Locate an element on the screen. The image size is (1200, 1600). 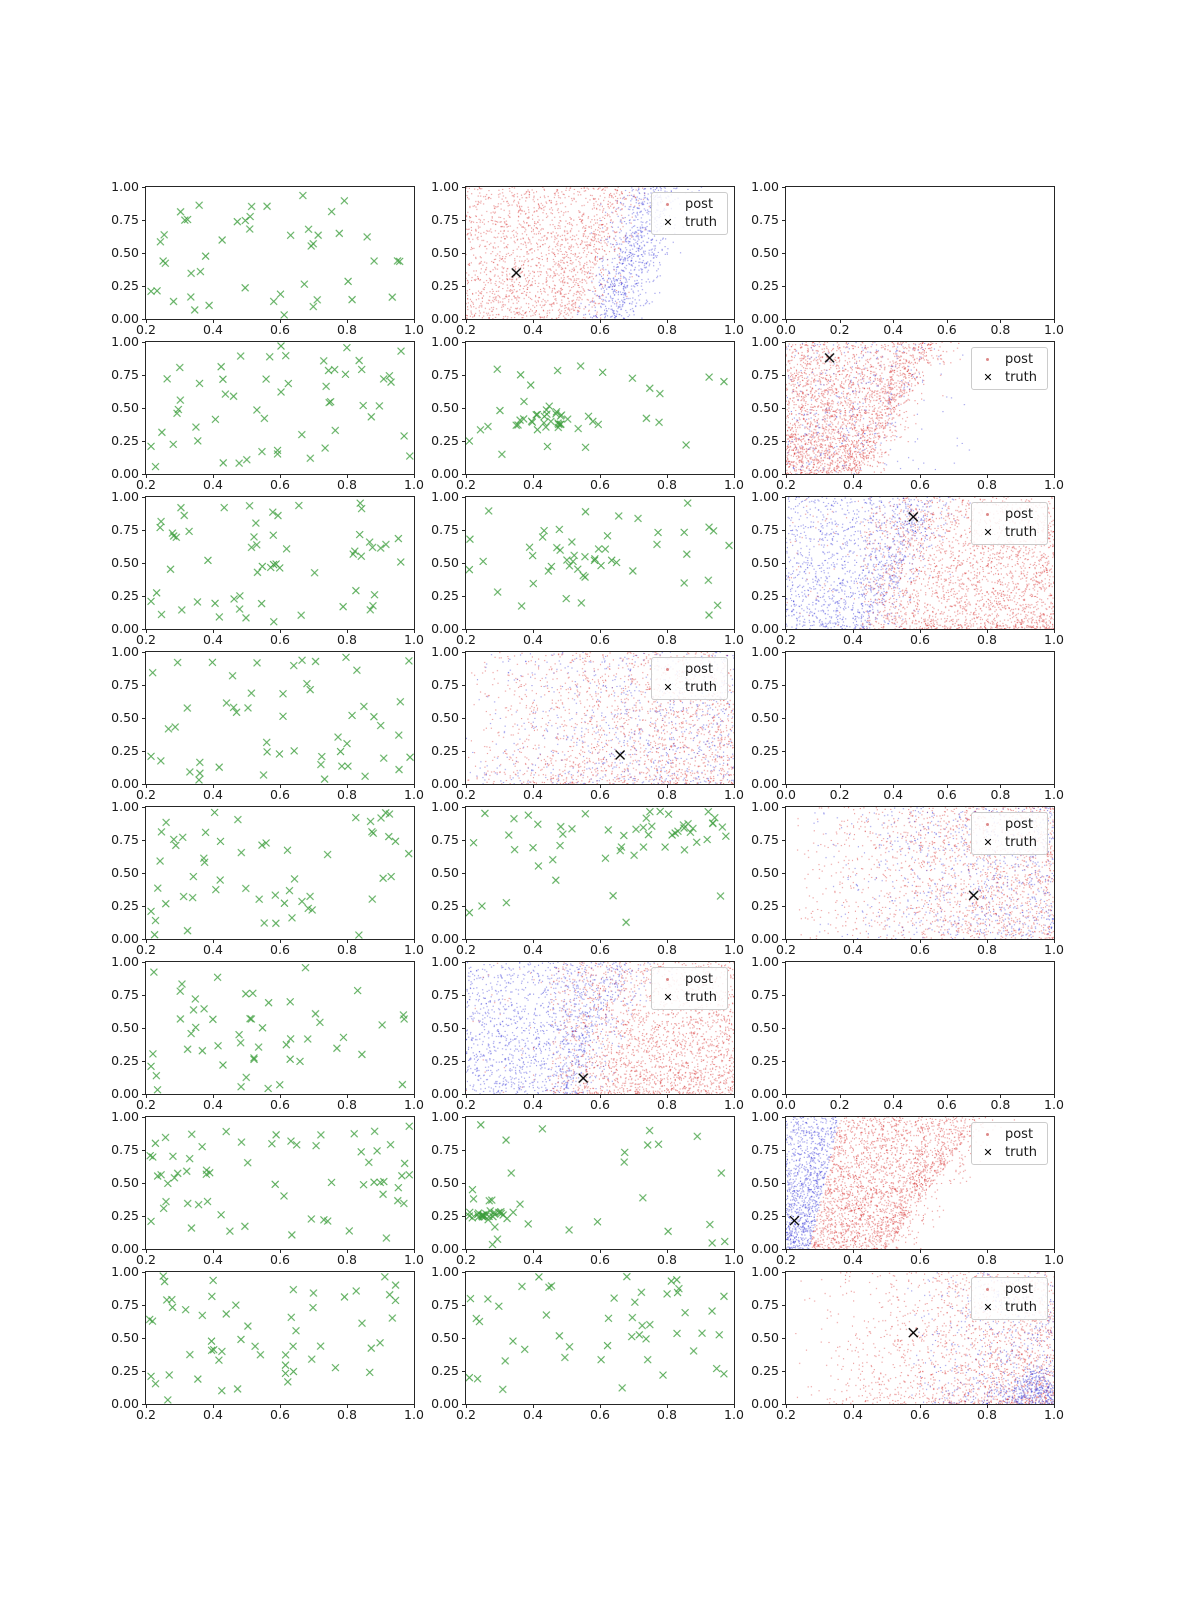
subplot-r3-c2: 1.00 0.75 0.50 0.25 0.00 0.0 0.2 0.4 0.6 0.8 1.0 is located at coordinates (907, 723).